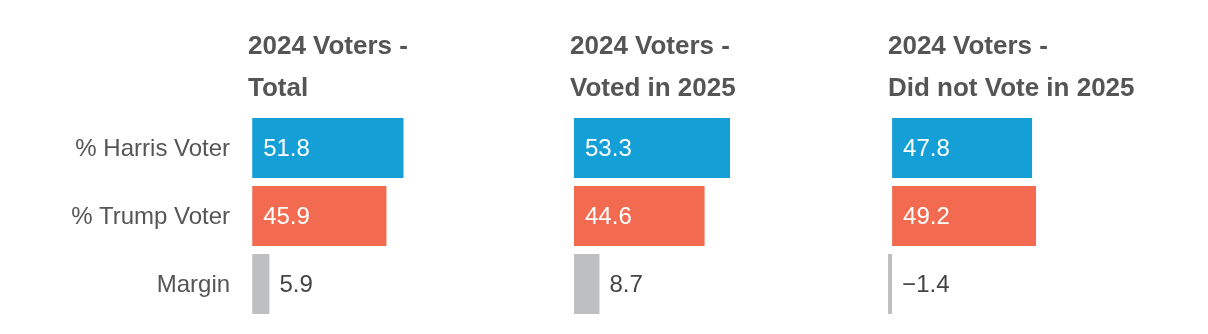 The image size is (1208, 334). What do you see at coordinates (608, 147) in the screenshot?
I see `data-label: 53.3` at bounding box center [608, 147].